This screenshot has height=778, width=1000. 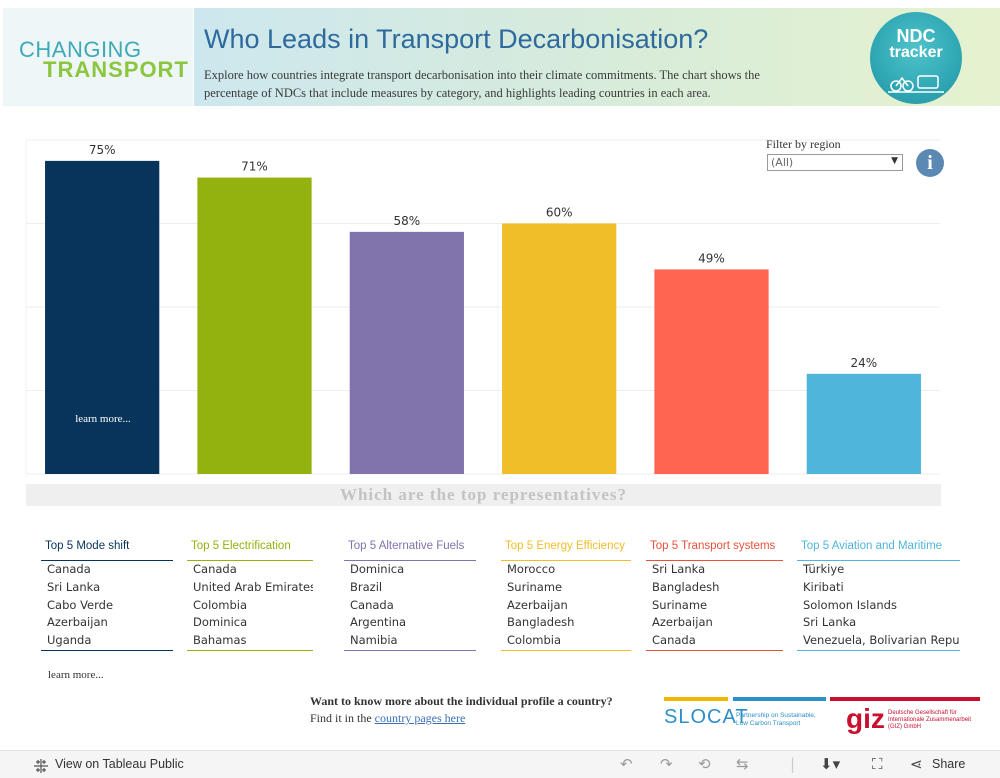 What do you see at coordinates (782, 162) in the screenshot?
I see `region-filter-value: (All)` at bounding box center [782, 162].